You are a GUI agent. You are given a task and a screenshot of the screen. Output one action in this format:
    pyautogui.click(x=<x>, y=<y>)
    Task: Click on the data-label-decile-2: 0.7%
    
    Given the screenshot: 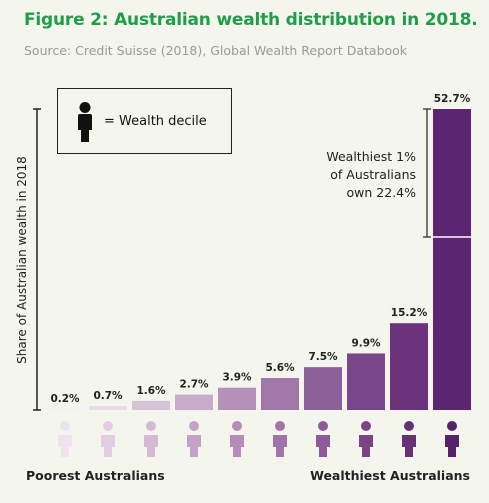 What is the action you would take?
    pyautogui.click(x=108, y=396)
    